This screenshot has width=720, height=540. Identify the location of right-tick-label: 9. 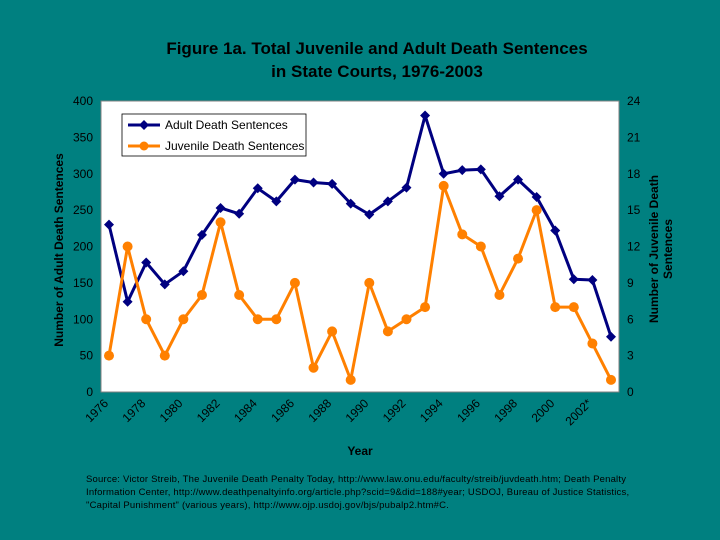
(630, 283).